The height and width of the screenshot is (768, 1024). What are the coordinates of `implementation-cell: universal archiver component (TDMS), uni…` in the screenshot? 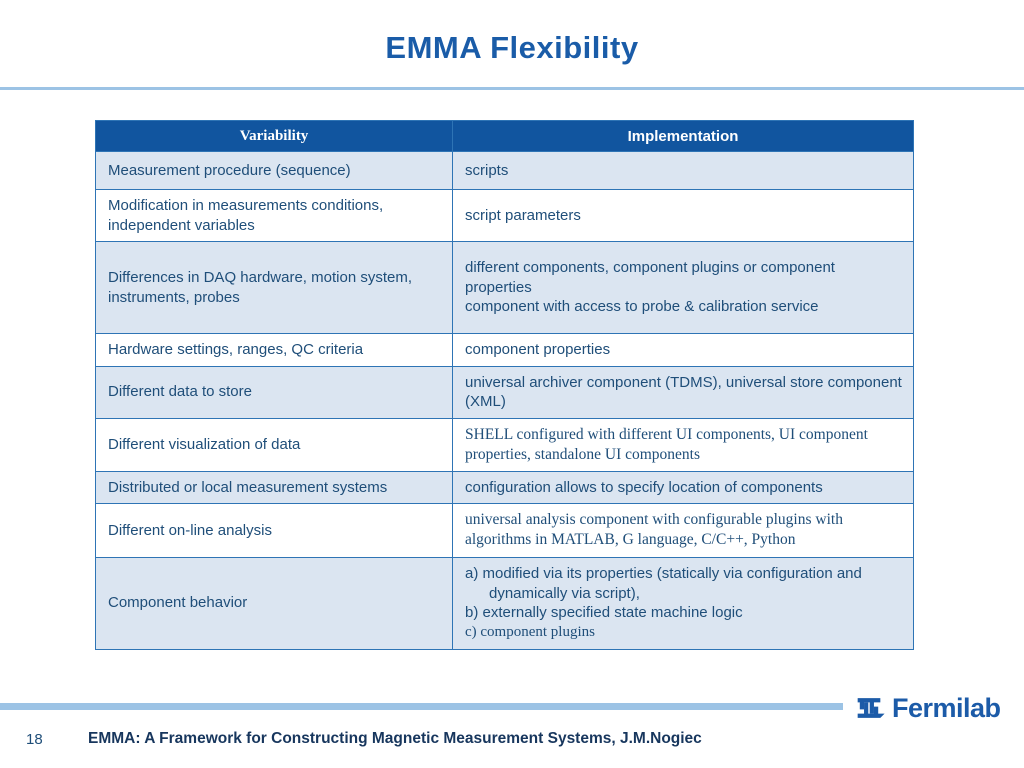 It's located at (683, 392).